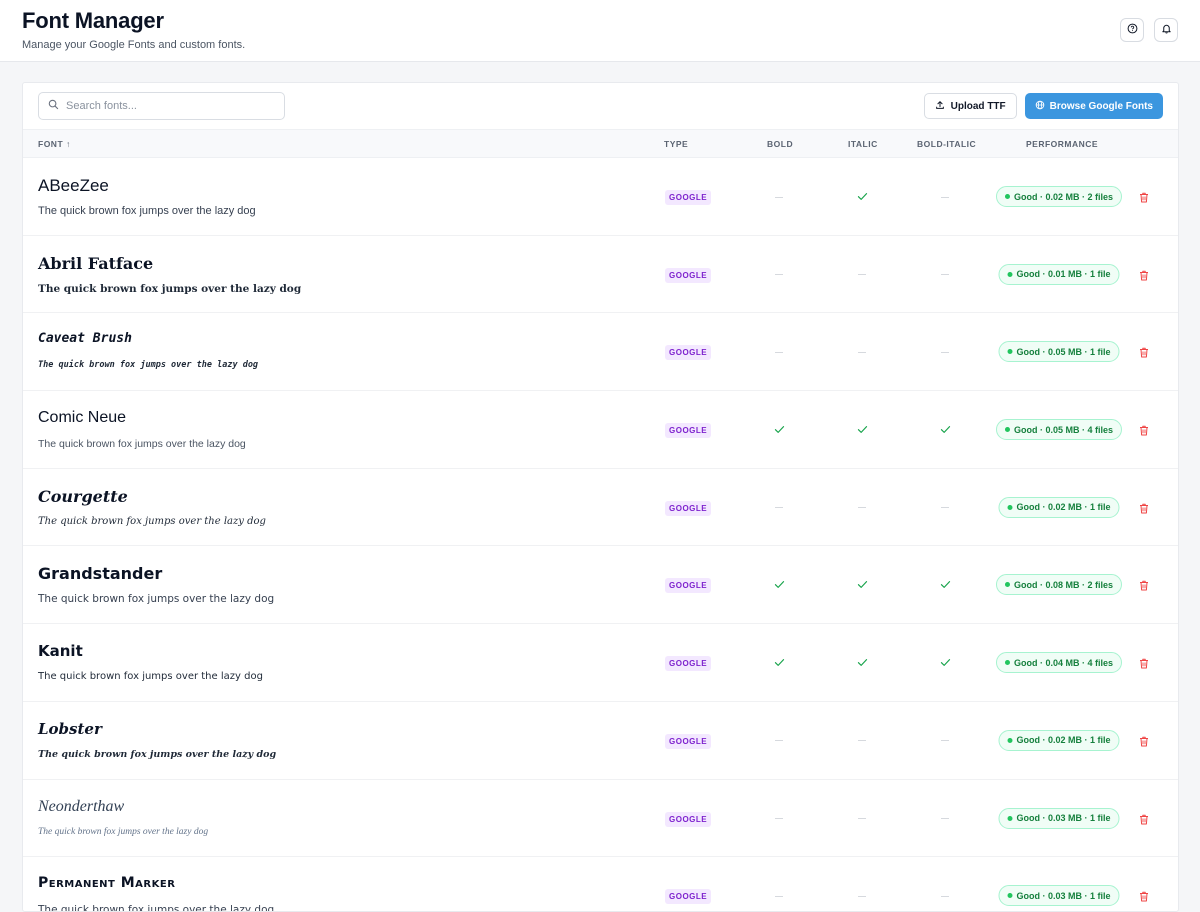  I want to click on column-header-type: TYPE, so click(676, 144).